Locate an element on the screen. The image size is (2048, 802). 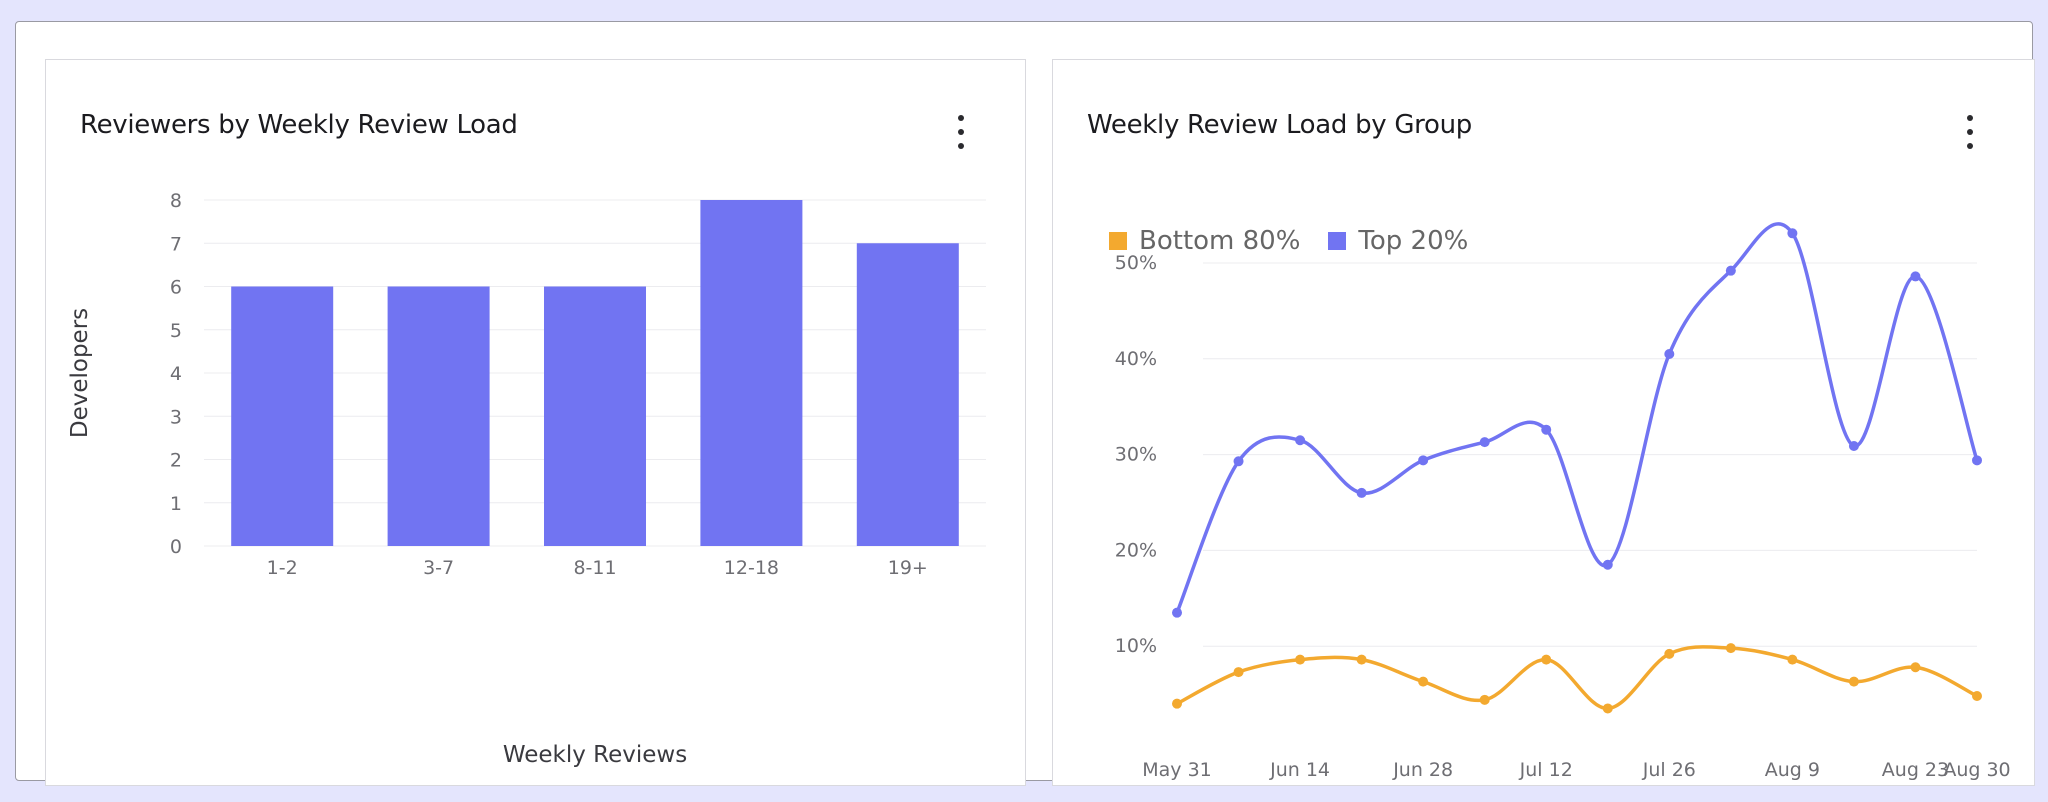
x-axis-label: Weekly Reviews is located at coordinates (595, 755).